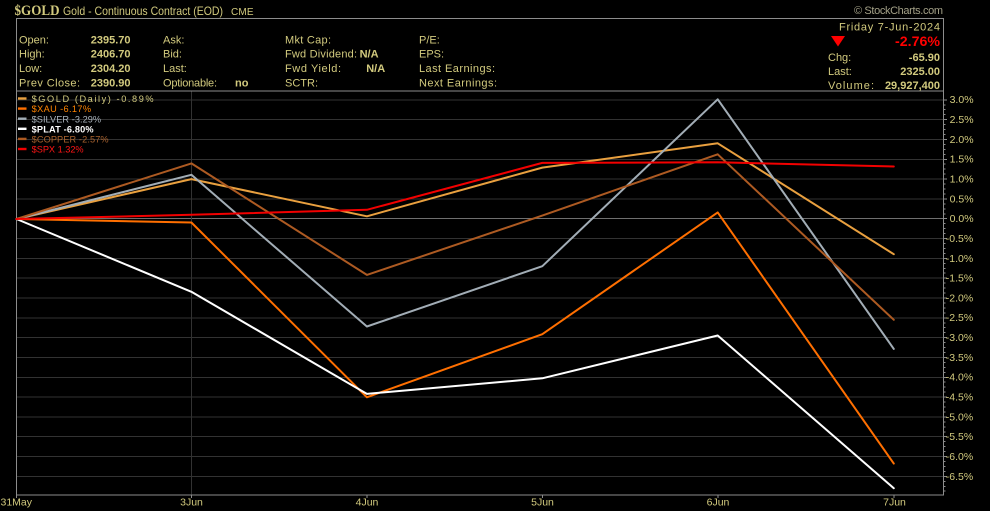 The height and width of the screenshot is (511, 990). Describe the element at coordinates (959, 318) in the screenshot. I see `svg-text: -2.5%` at that location.